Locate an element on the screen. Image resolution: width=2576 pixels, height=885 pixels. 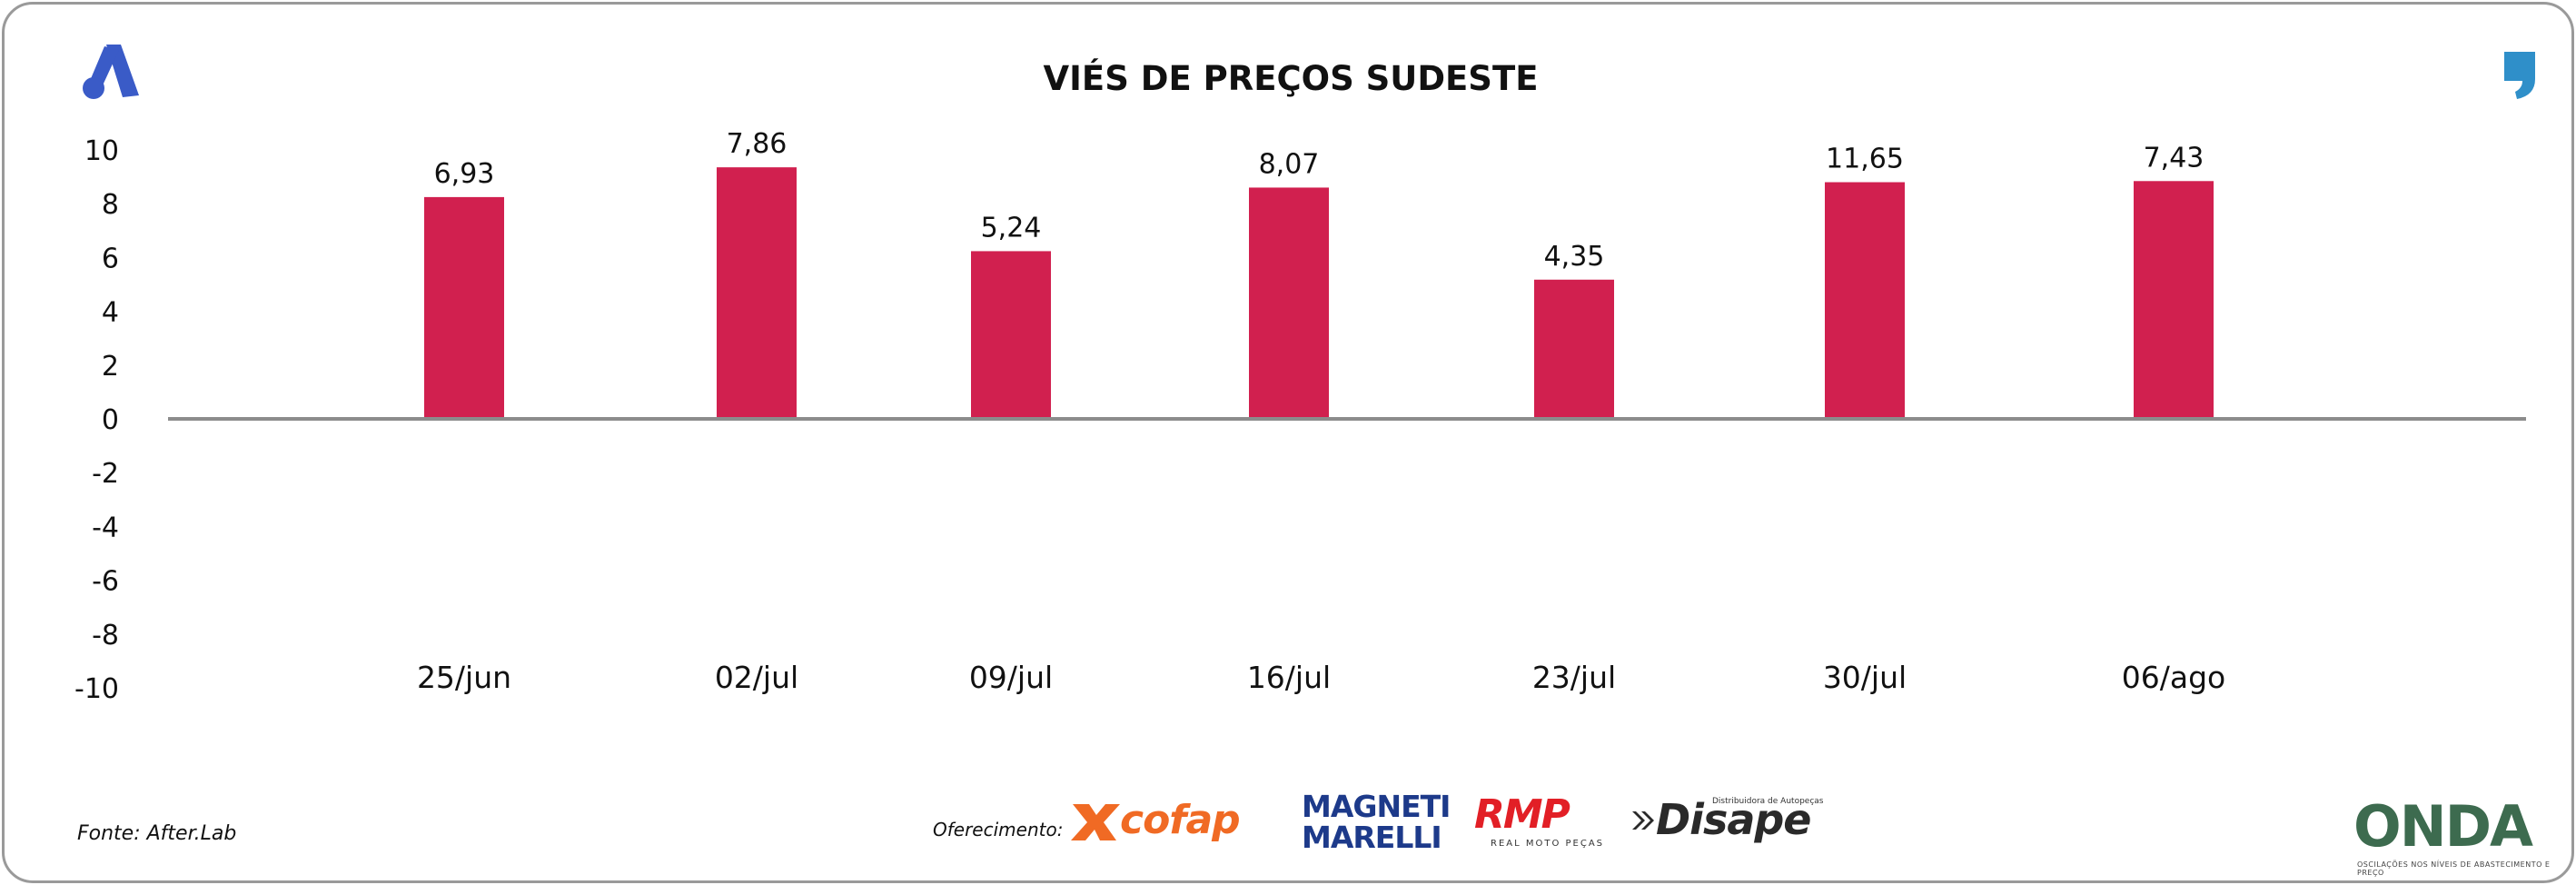
cofap-logo: cofap is located at coordinates (1180, 820).